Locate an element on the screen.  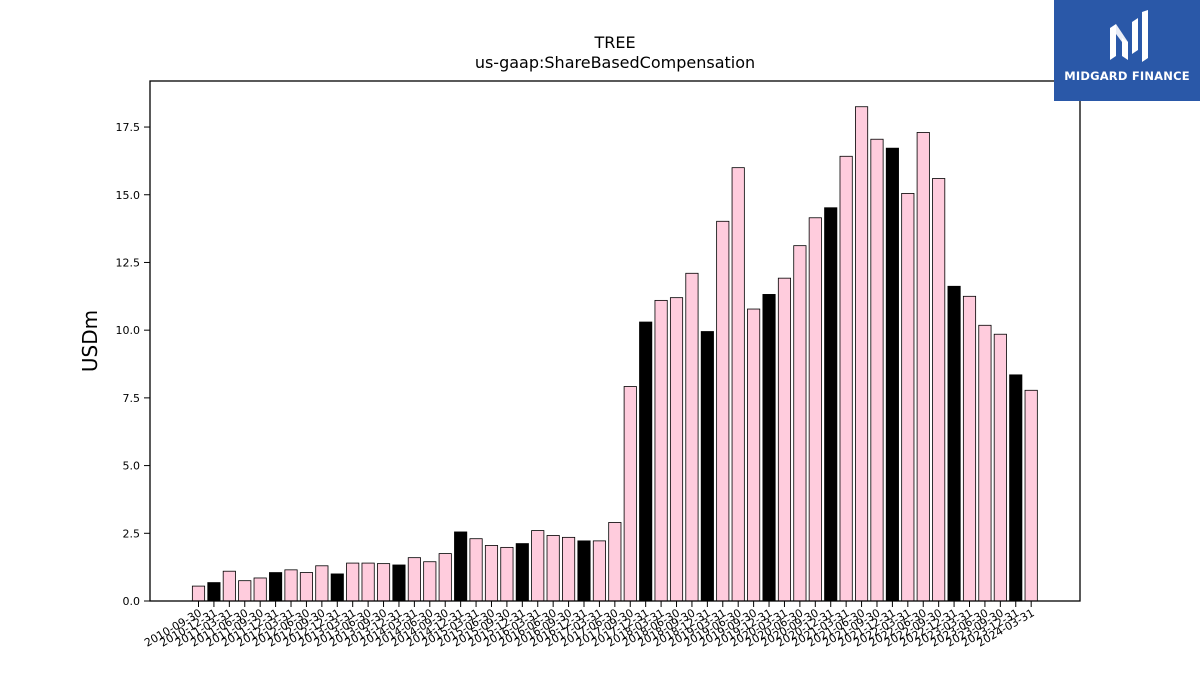
y-tick-label: 12.5 is located at coordinates (128, 262).